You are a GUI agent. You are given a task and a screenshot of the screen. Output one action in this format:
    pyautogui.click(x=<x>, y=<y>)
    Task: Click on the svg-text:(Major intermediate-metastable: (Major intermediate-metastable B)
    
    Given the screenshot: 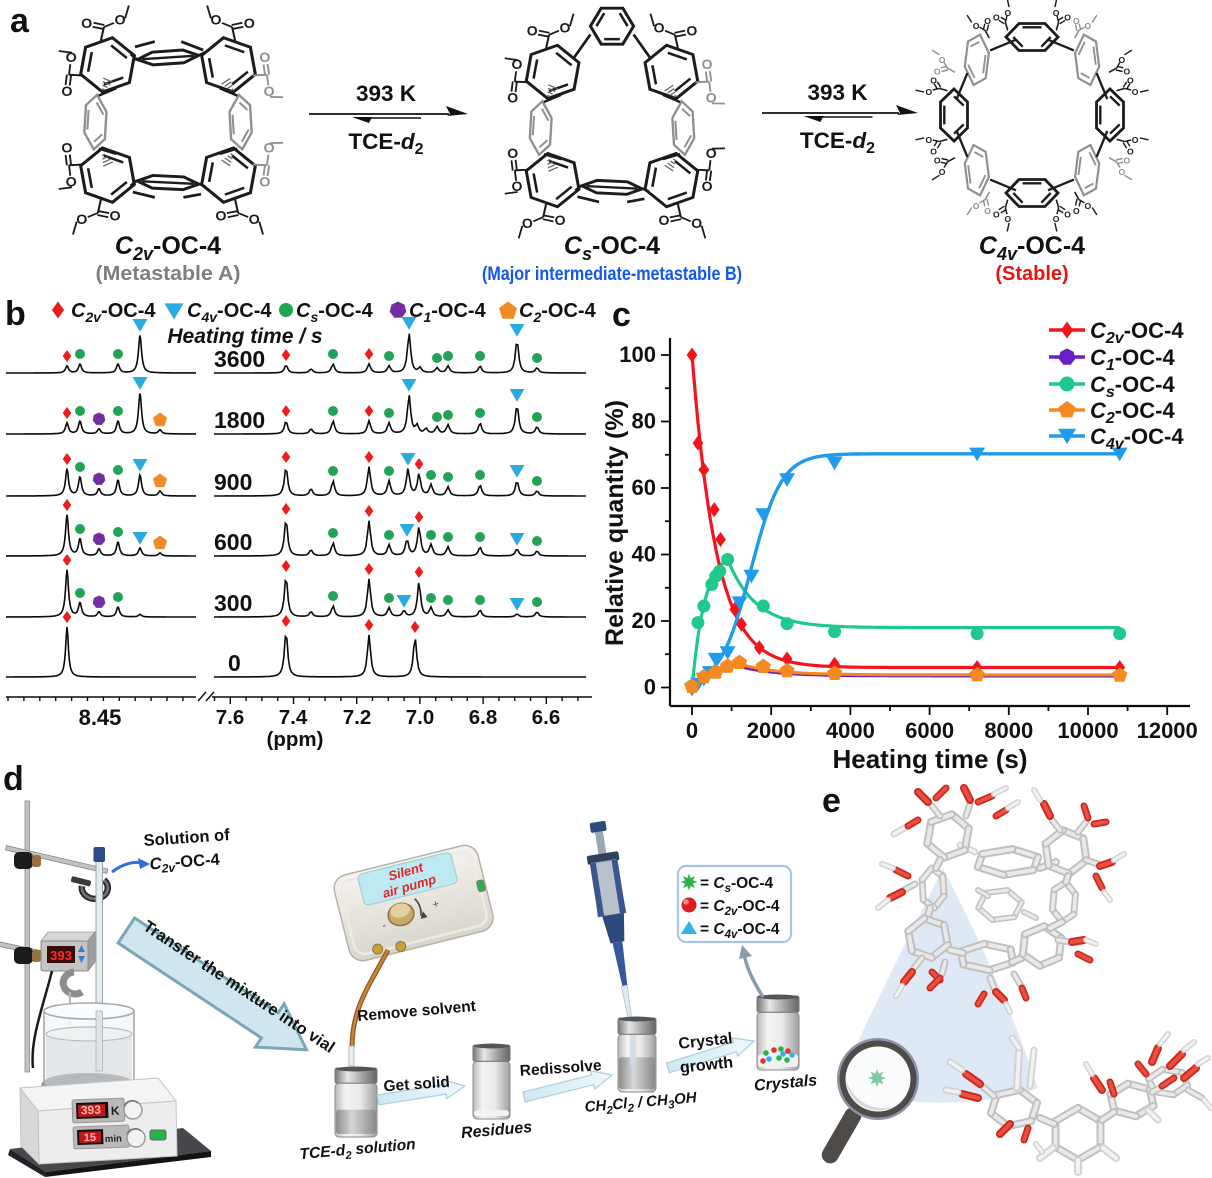 What is the action you would take?
    pyautogui.click(x=612, y=274)
    